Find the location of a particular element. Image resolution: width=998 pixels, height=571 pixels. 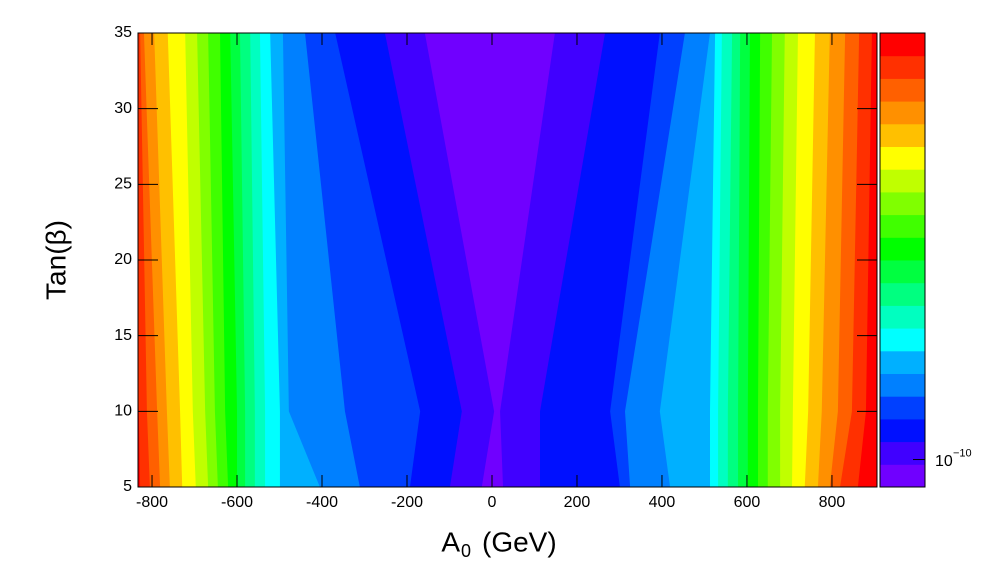

y-tick-label: 15 is located at coordinates (123, 335).